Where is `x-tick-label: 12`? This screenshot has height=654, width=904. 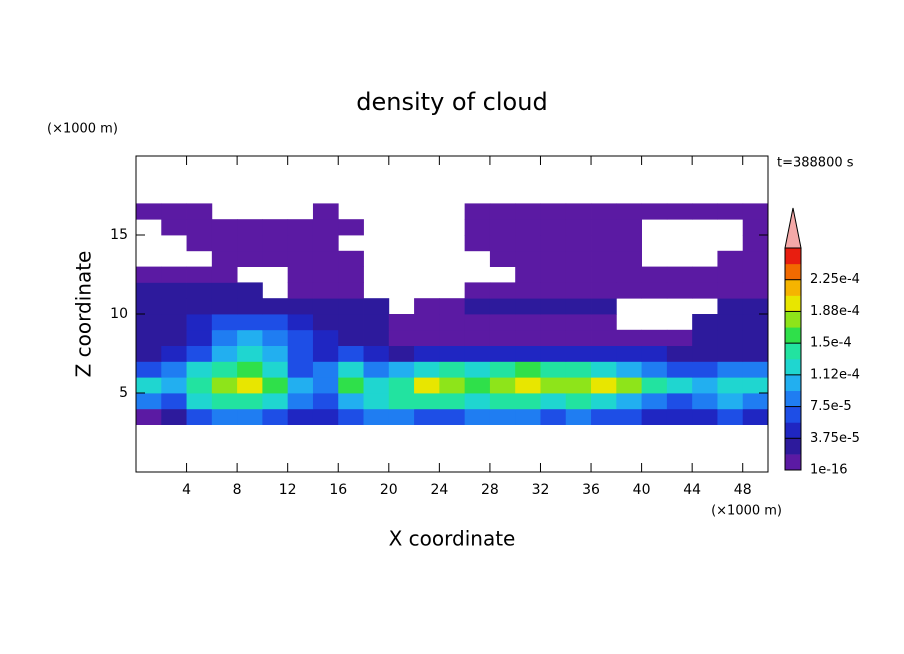
x-tick-label: 12 is located at coordinates (288, 490).